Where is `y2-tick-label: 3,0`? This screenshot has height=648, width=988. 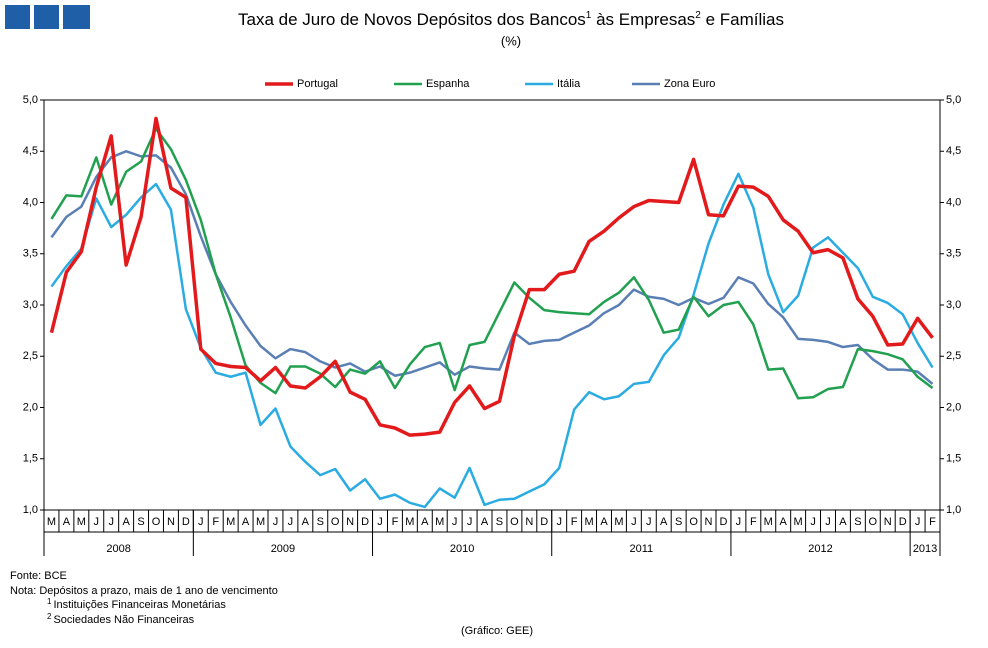
y2-tick-label: 3,0 is located at coordinates (953, 305).